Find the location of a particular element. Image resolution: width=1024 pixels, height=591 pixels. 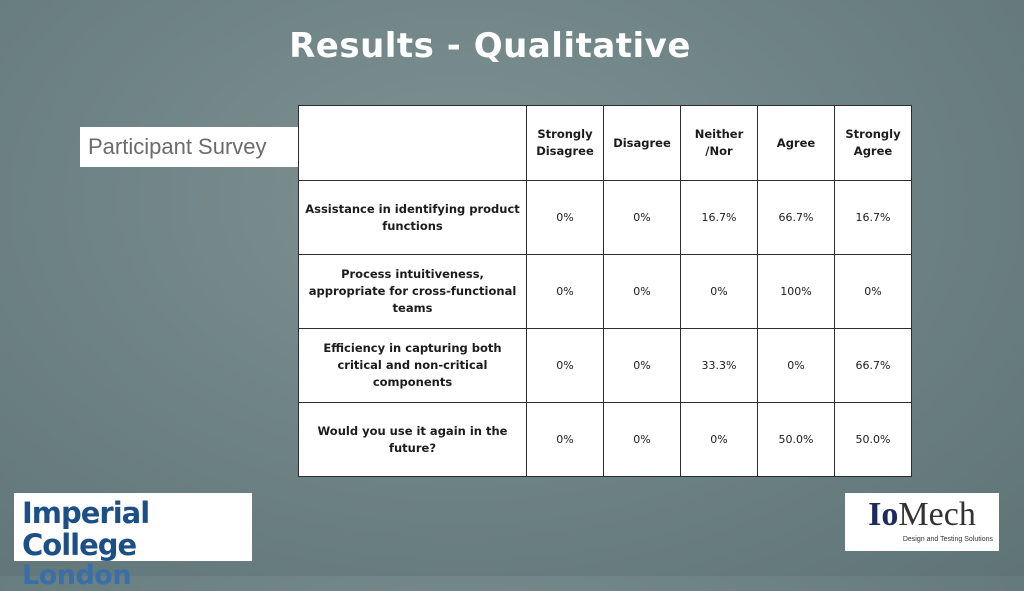

value-cell: 33.3% is located at coordinates (719, 365).